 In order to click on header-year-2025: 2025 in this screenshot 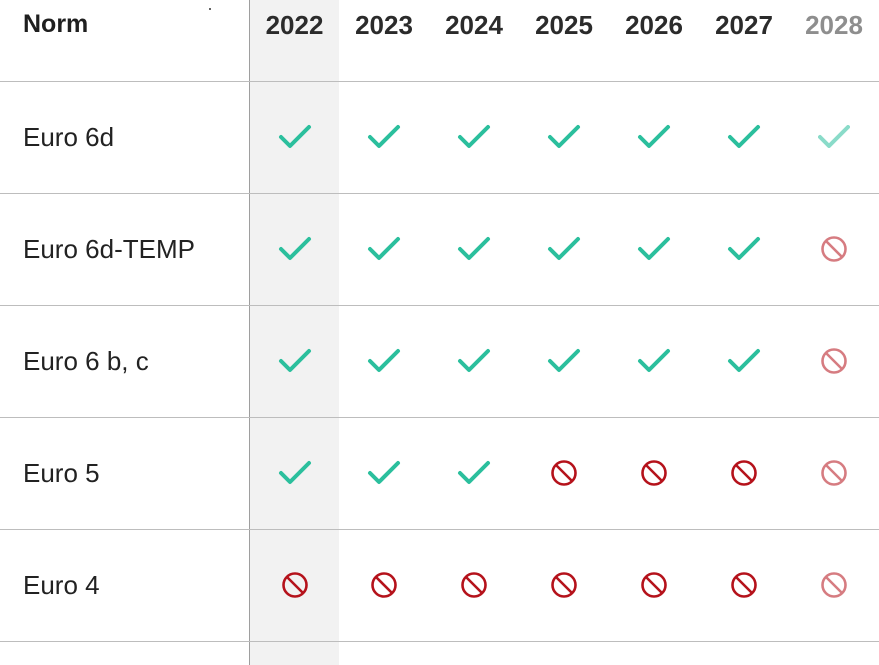, I will do `click(564, 25)`.